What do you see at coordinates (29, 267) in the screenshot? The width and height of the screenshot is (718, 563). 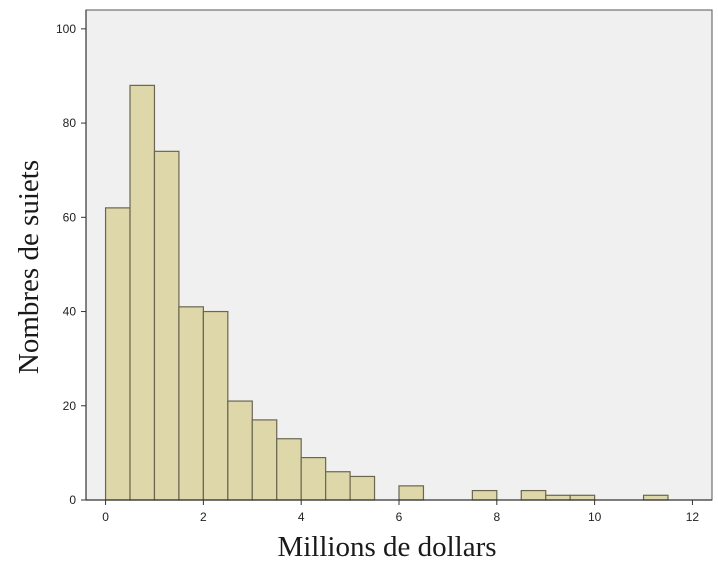 I see `y-axis-title: Nombres de suiets` at bounding box center [29, 267].